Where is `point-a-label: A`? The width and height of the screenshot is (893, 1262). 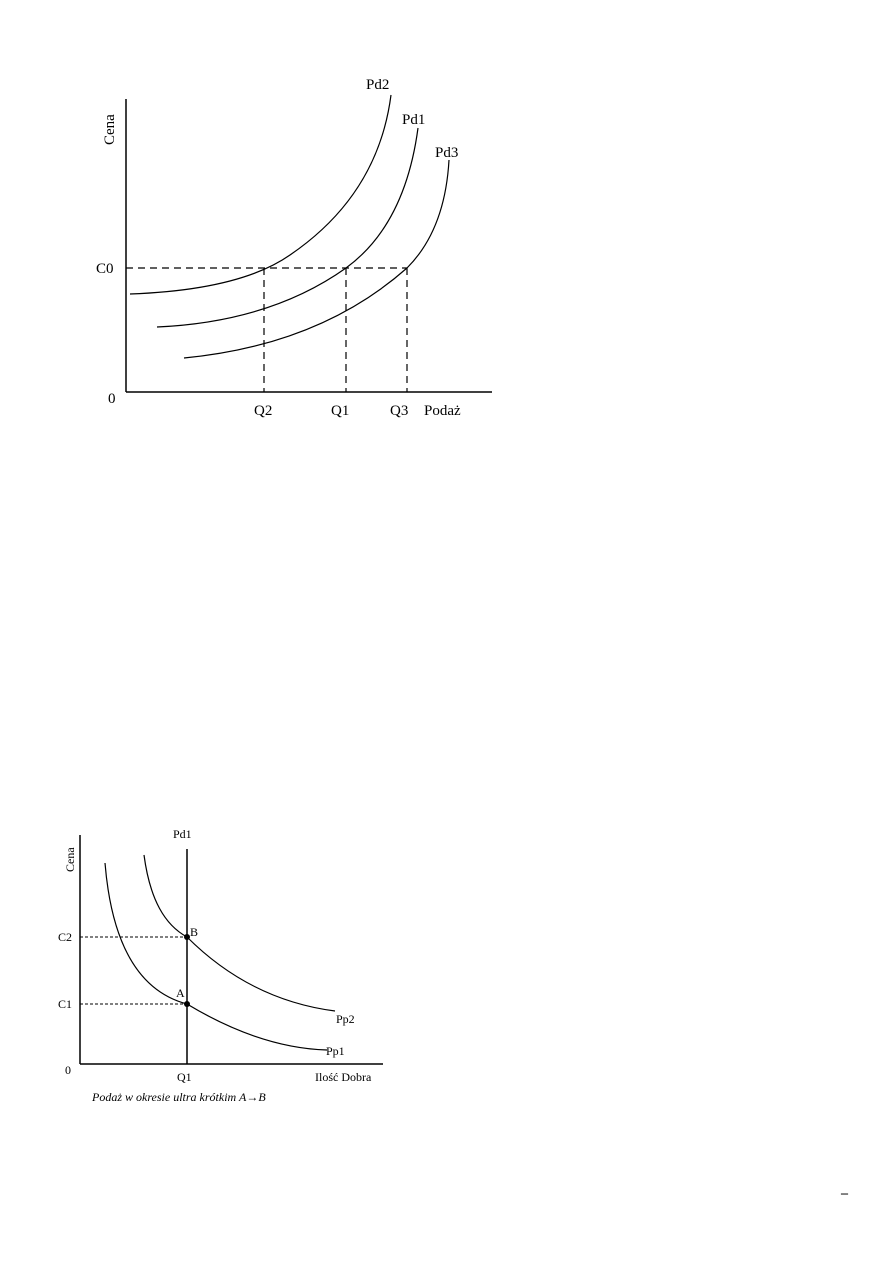 point-a-label: A is located at coordinates (180, 993).